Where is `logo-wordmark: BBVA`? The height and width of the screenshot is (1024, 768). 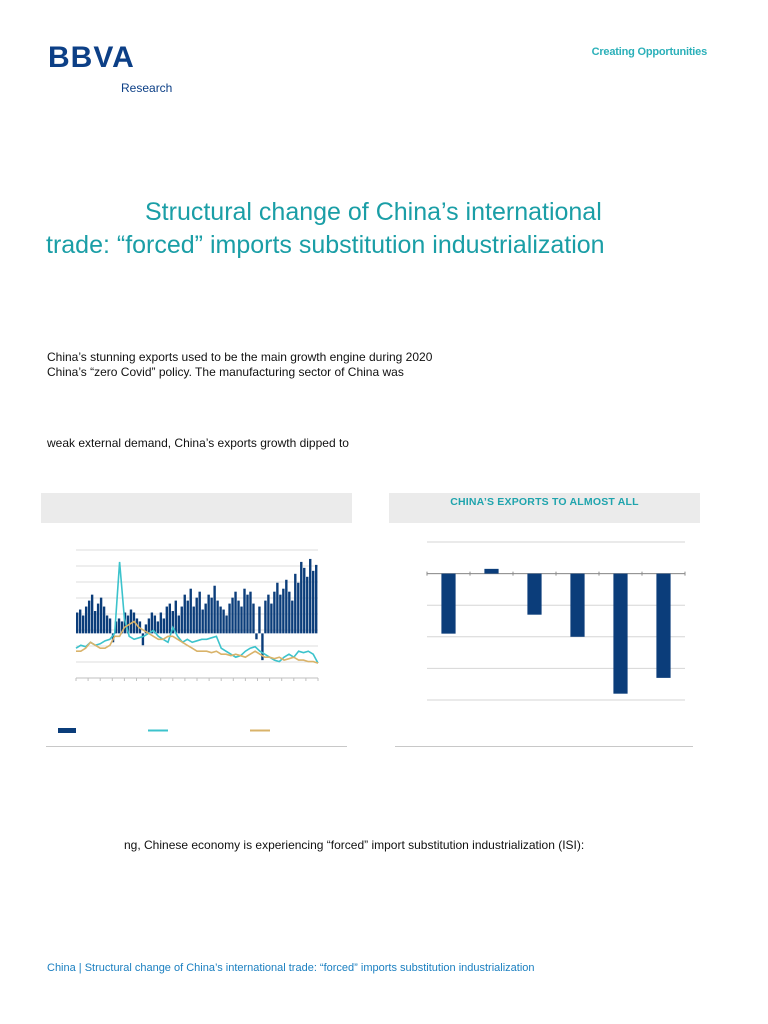 logo-wordmark: BBVA is located at coordinates (91, 57).